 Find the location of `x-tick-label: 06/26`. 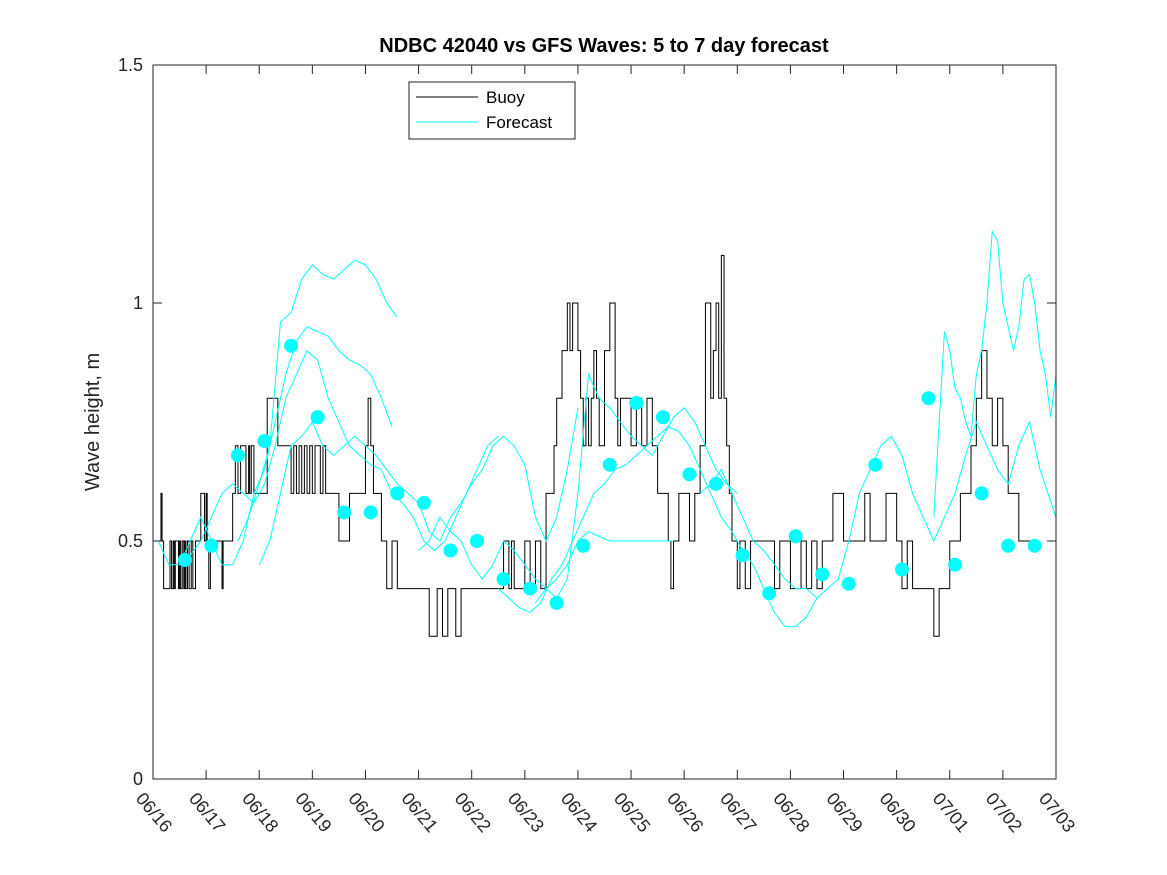

x-tick-label: 06/26 is located at coordinates (685, 812).